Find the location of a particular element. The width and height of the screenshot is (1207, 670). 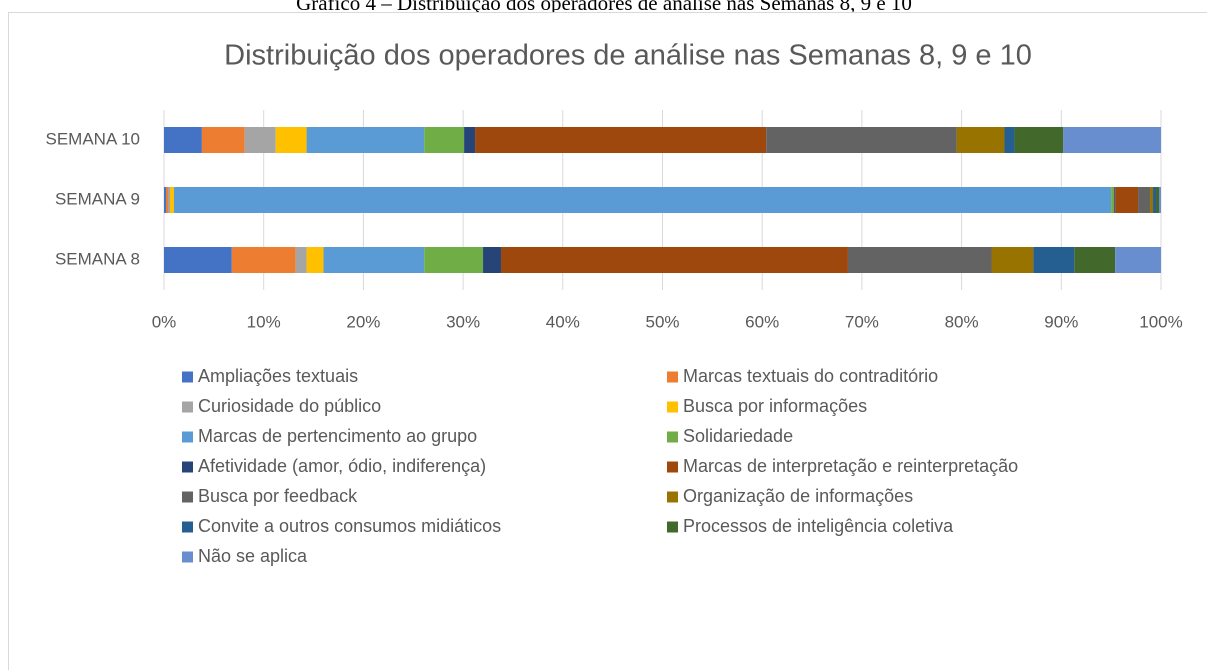

x-tick-label: 60% is located at coordinates (762, 321).